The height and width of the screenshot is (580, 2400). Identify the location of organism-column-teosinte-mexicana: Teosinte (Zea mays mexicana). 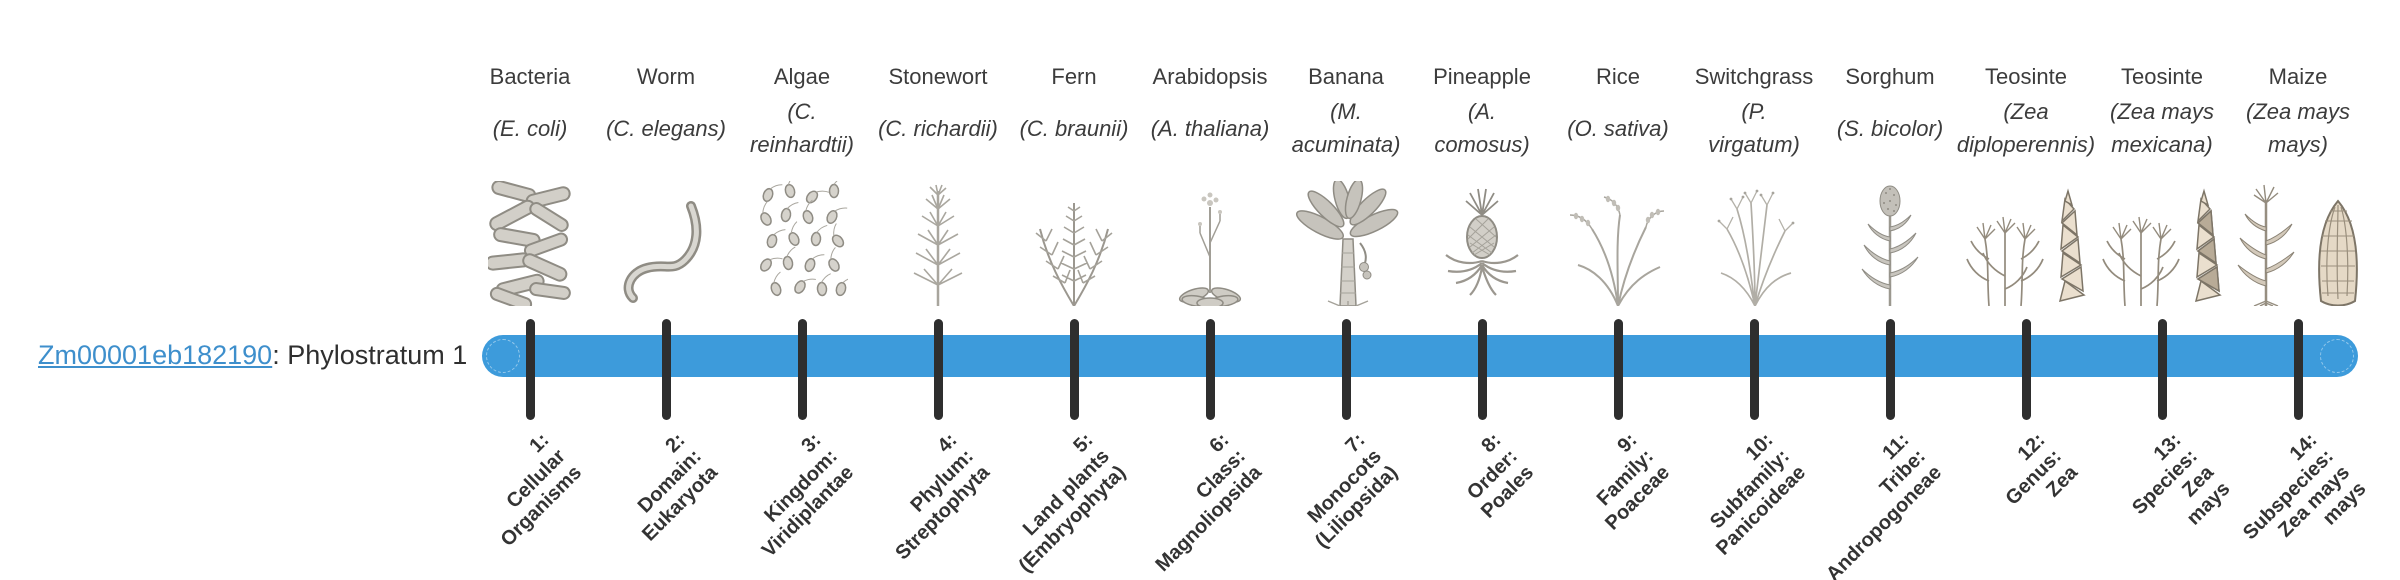
(2162, 184).